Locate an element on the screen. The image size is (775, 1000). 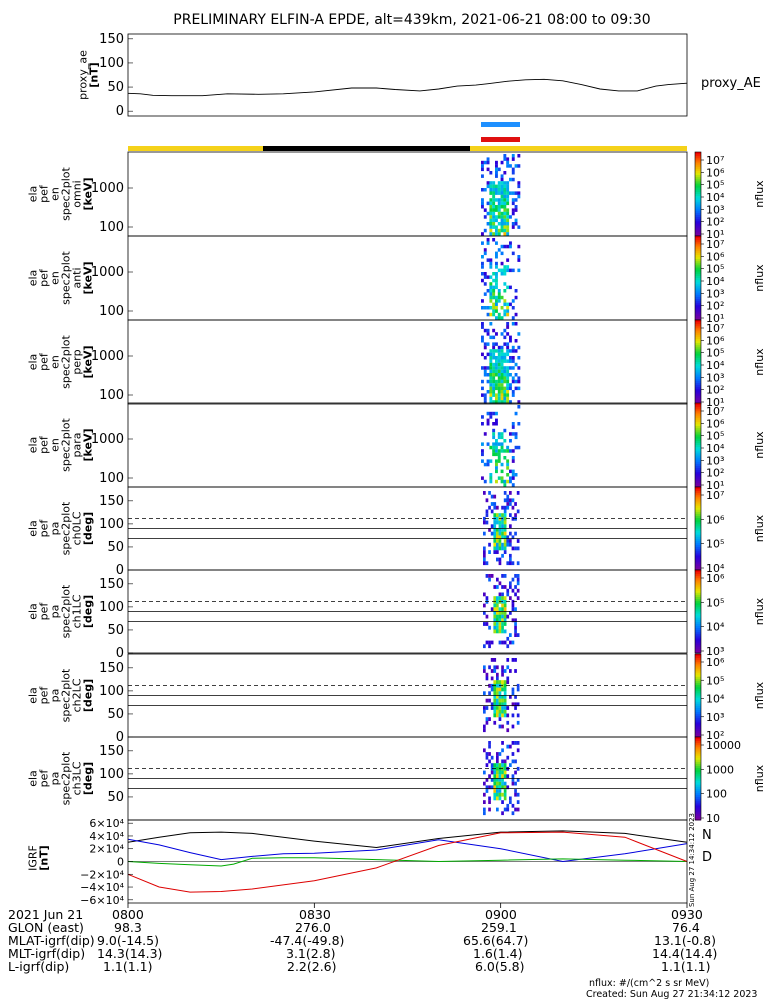
colorbar-tick-label: 10³ is located at coordinates (715, 651).